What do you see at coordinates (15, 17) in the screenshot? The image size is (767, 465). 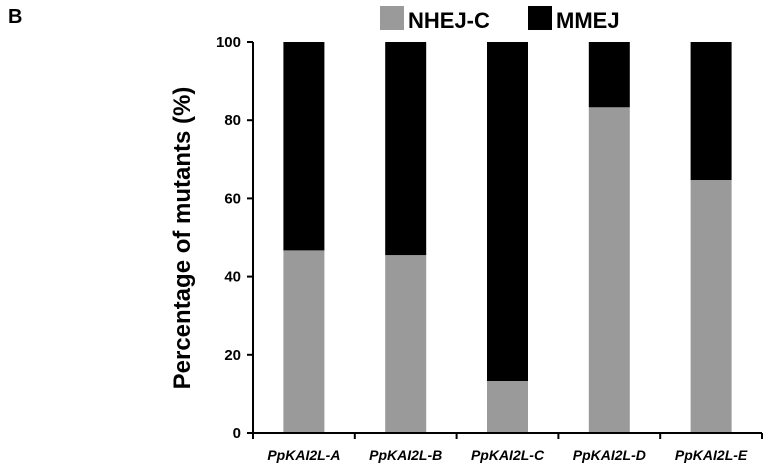 I see `panel-label: B` at bounding box center [15, 17].